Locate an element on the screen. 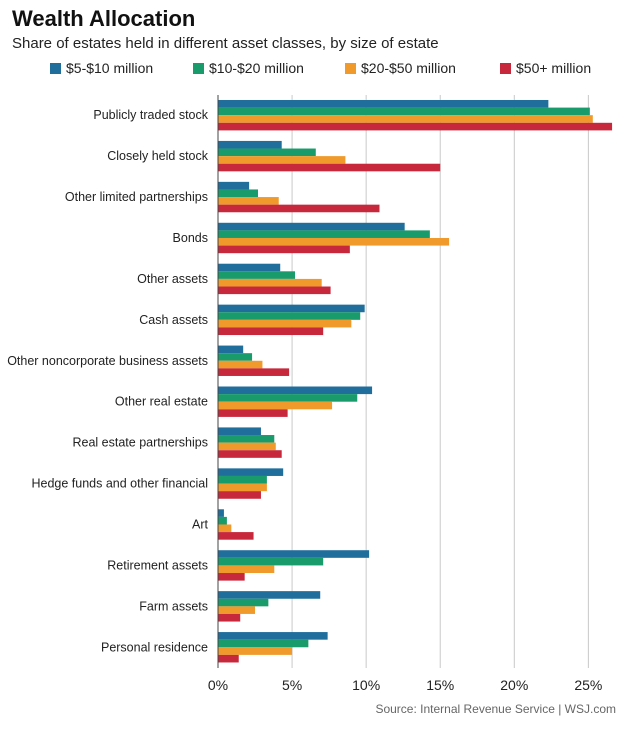 This screenshot has width=640, height=734. category-label: Farm assets is located at coordinates (173, 606).